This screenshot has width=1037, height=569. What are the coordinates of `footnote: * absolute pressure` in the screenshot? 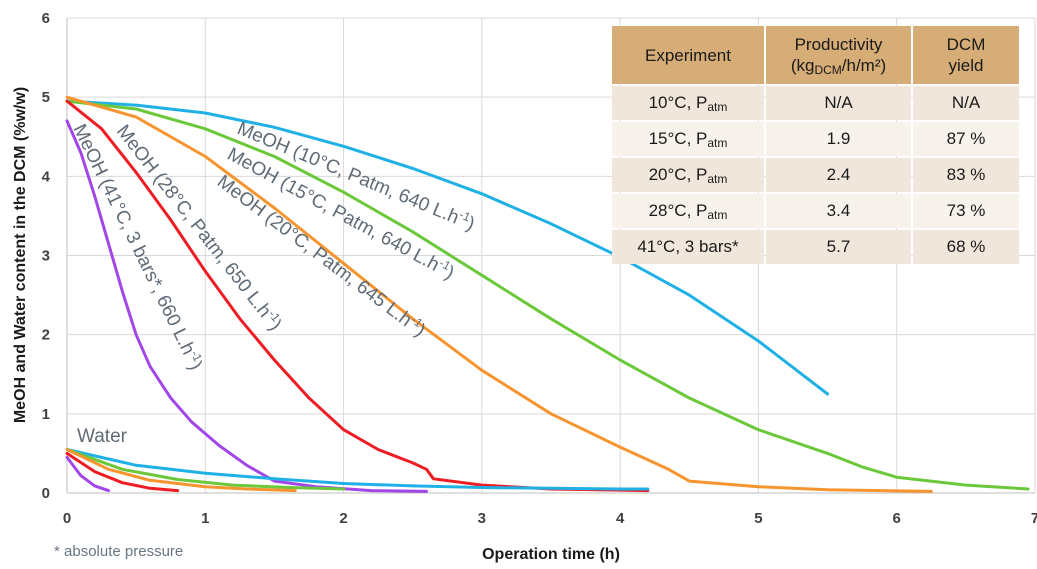 It's located at (118, 551).